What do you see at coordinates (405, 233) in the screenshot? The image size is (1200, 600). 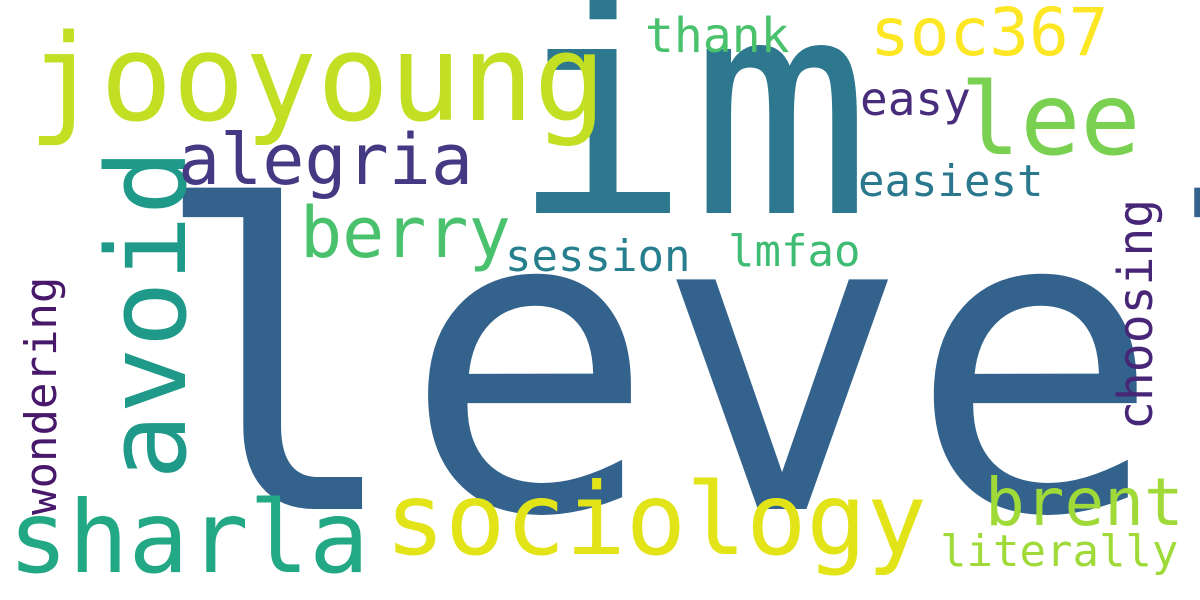 I see `word-berry: berry` at bounding box center [405, 233].